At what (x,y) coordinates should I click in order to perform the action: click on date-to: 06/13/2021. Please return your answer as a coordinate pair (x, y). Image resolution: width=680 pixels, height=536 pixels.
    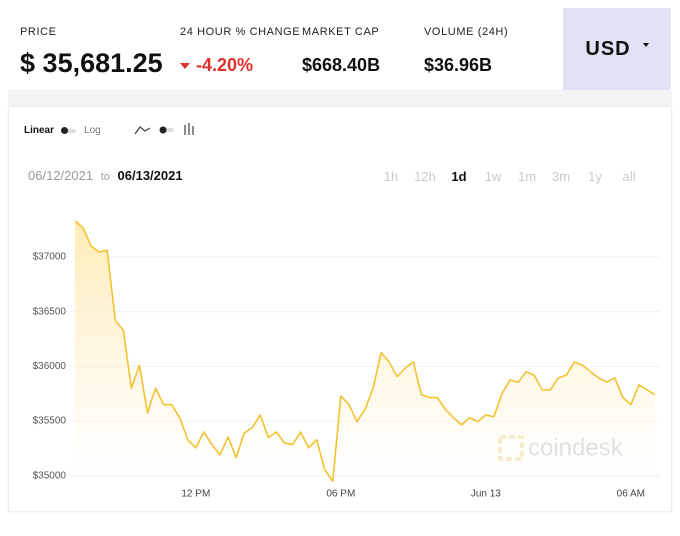
    Looking at the image, I should click on (150, 175).